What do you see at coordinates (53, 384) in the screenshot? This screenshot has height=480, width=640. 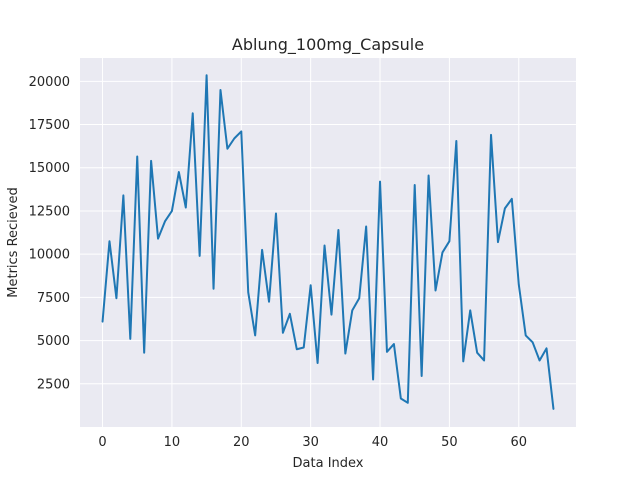 I see `y-tick-label: 2500` at bounding box center [53, 384].